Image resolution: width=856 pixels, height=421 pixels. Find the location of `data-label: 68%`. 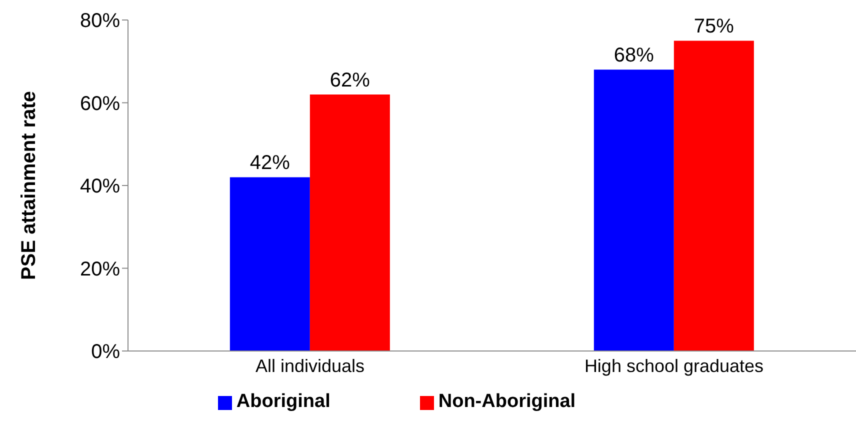

data-label: 68% is located at coordinates (634, 55).